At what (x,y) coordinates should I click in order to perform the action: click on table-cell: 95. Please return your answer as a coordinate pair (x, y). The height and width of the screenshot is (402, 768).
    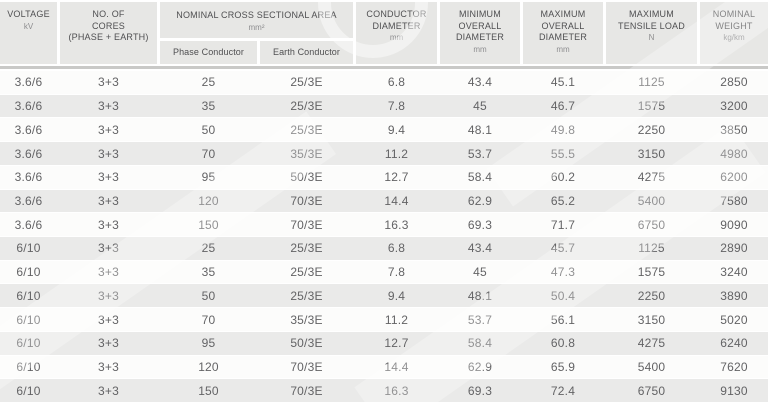
    Looking at the image, I should click on (208, 177).